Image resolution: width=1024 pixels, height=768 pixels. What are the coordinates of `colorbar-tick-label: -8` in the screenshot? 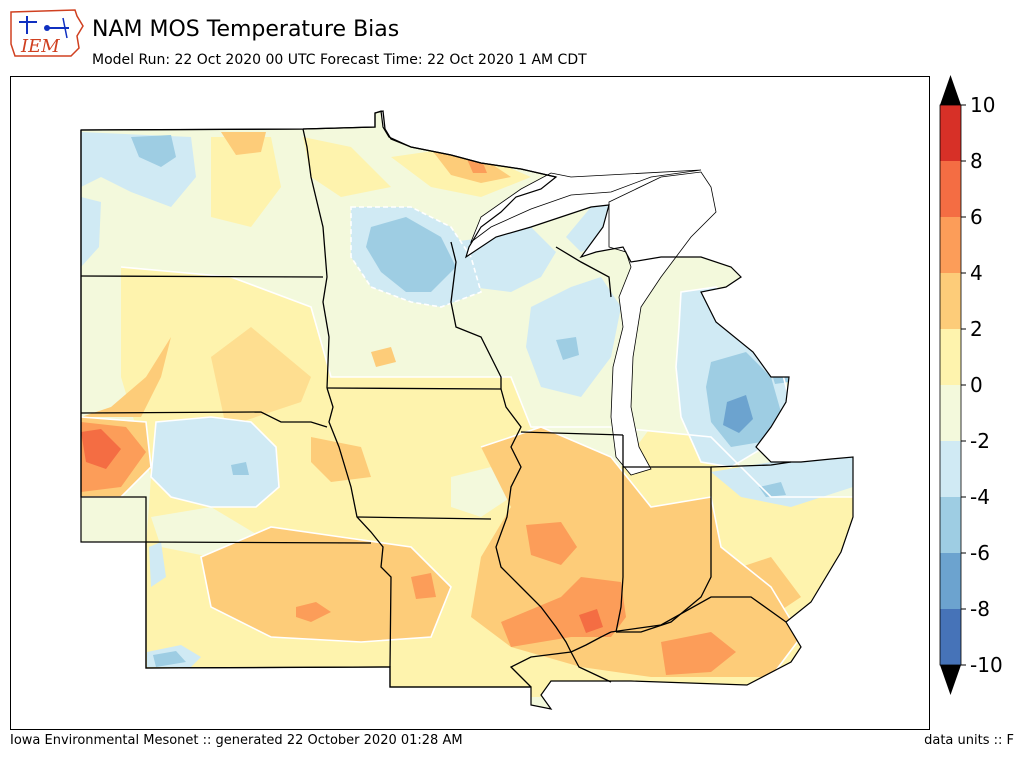 It's located at (980, 609).